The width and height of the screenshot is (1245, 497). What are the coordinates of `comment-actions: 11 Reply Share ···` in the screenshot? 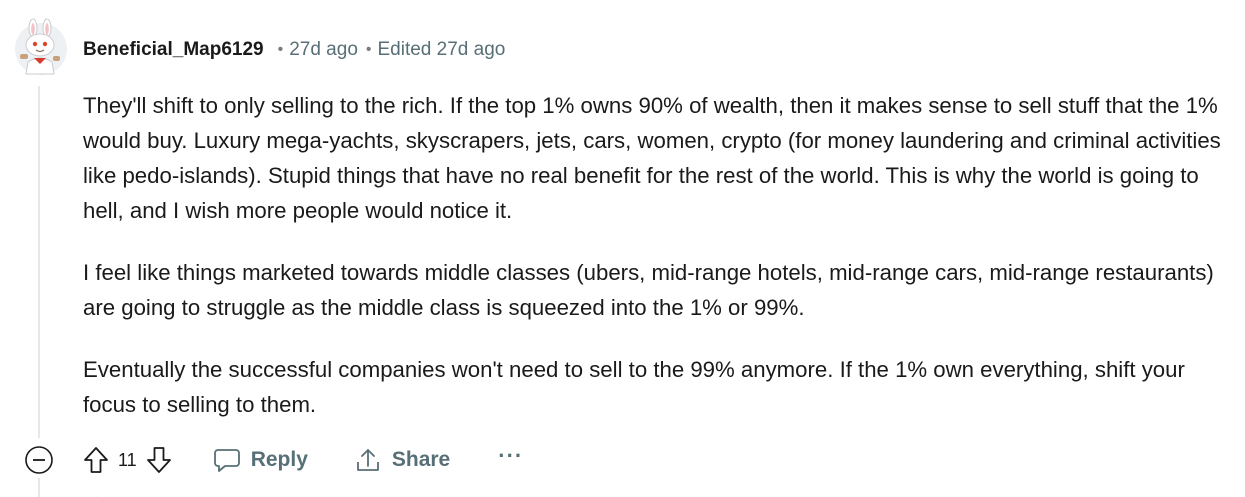 It's located at (273, 460).